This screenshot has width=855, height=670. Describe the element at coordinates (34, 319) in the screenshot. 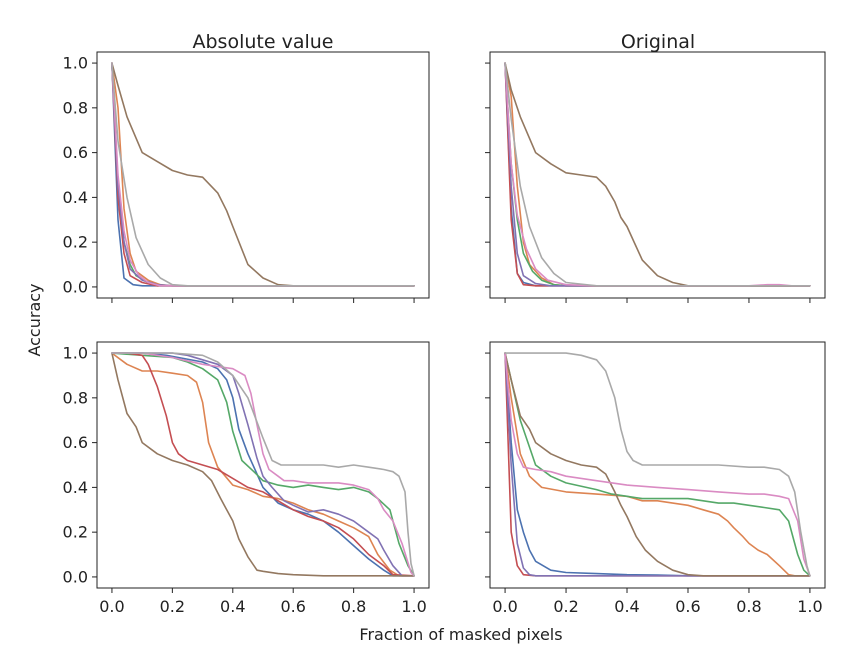

I see `y-axis-label: Accuracy` at that location.